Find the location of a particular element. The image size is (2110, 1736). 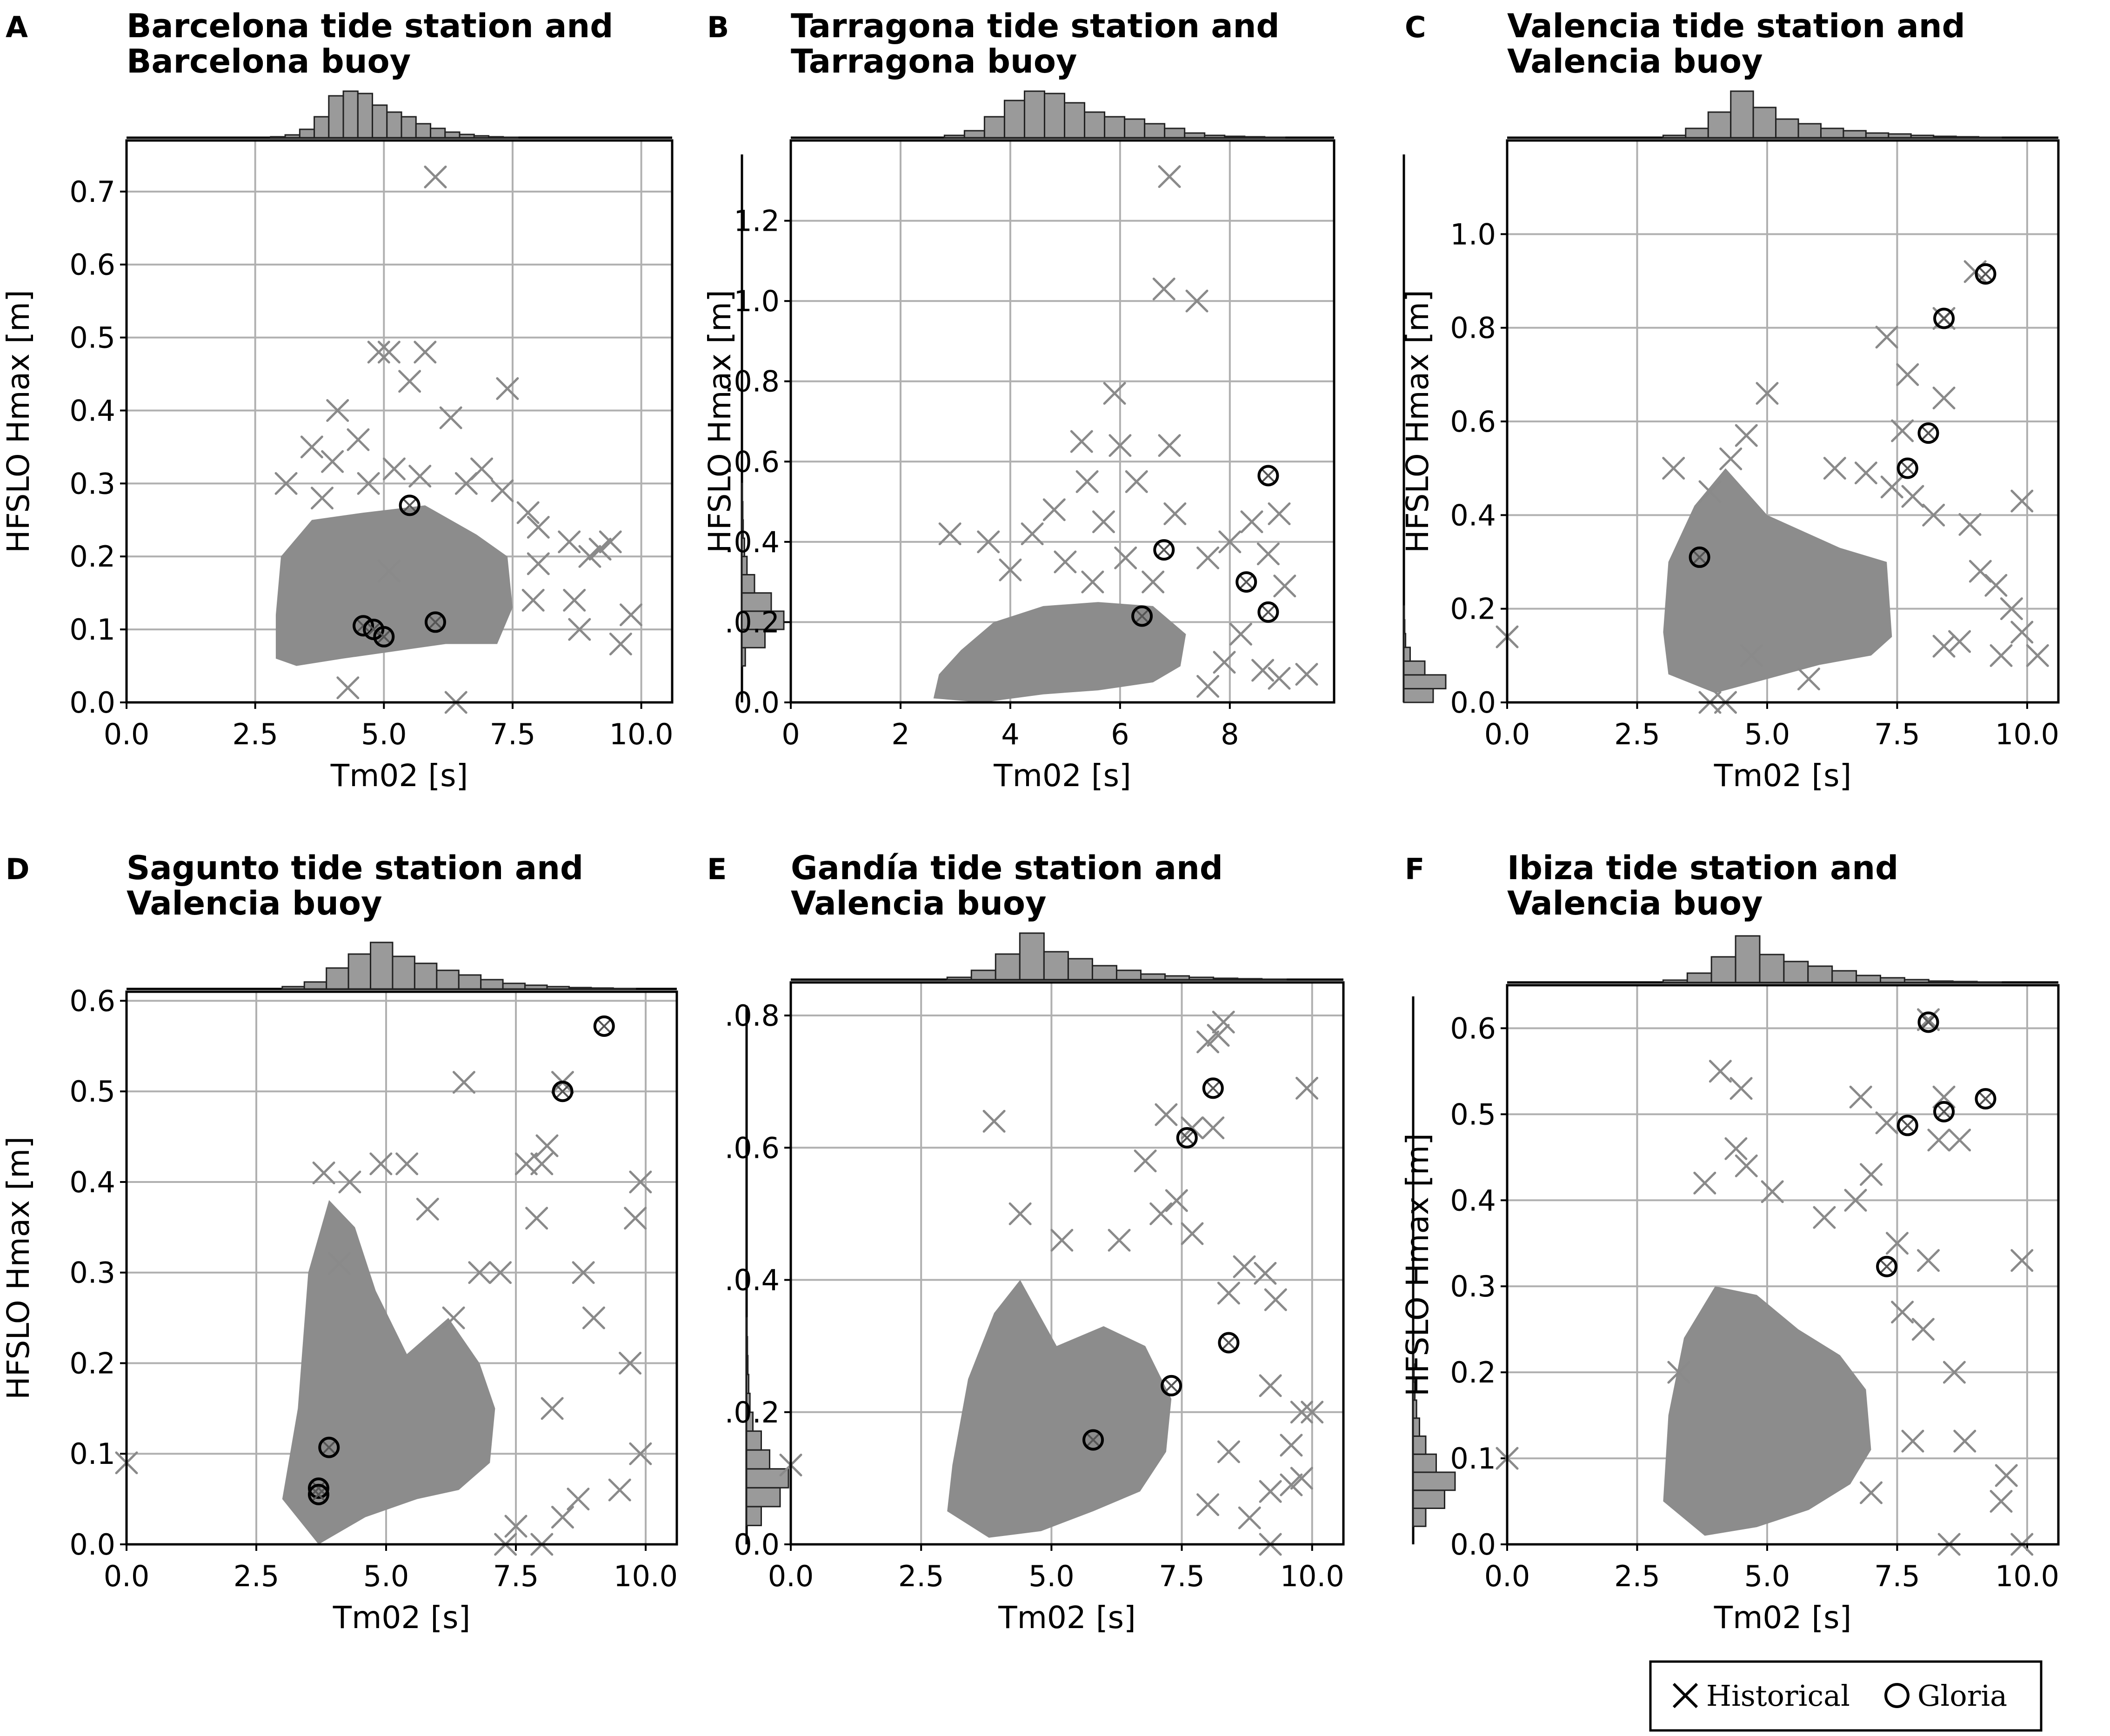

x-axis-label: Tm02 [s] is located at coordinates (399, 776).